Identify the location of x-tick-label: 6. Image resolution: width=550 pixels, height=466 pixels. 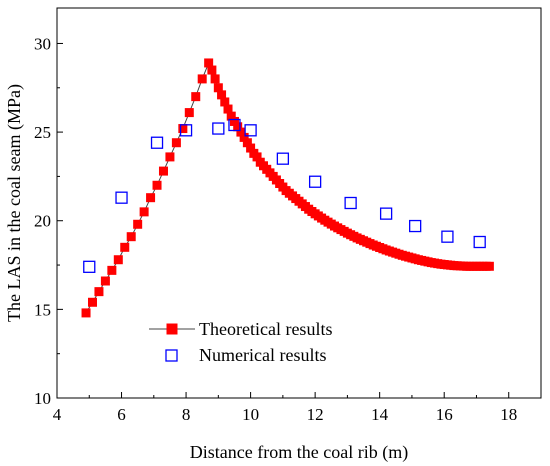
(121, 414).